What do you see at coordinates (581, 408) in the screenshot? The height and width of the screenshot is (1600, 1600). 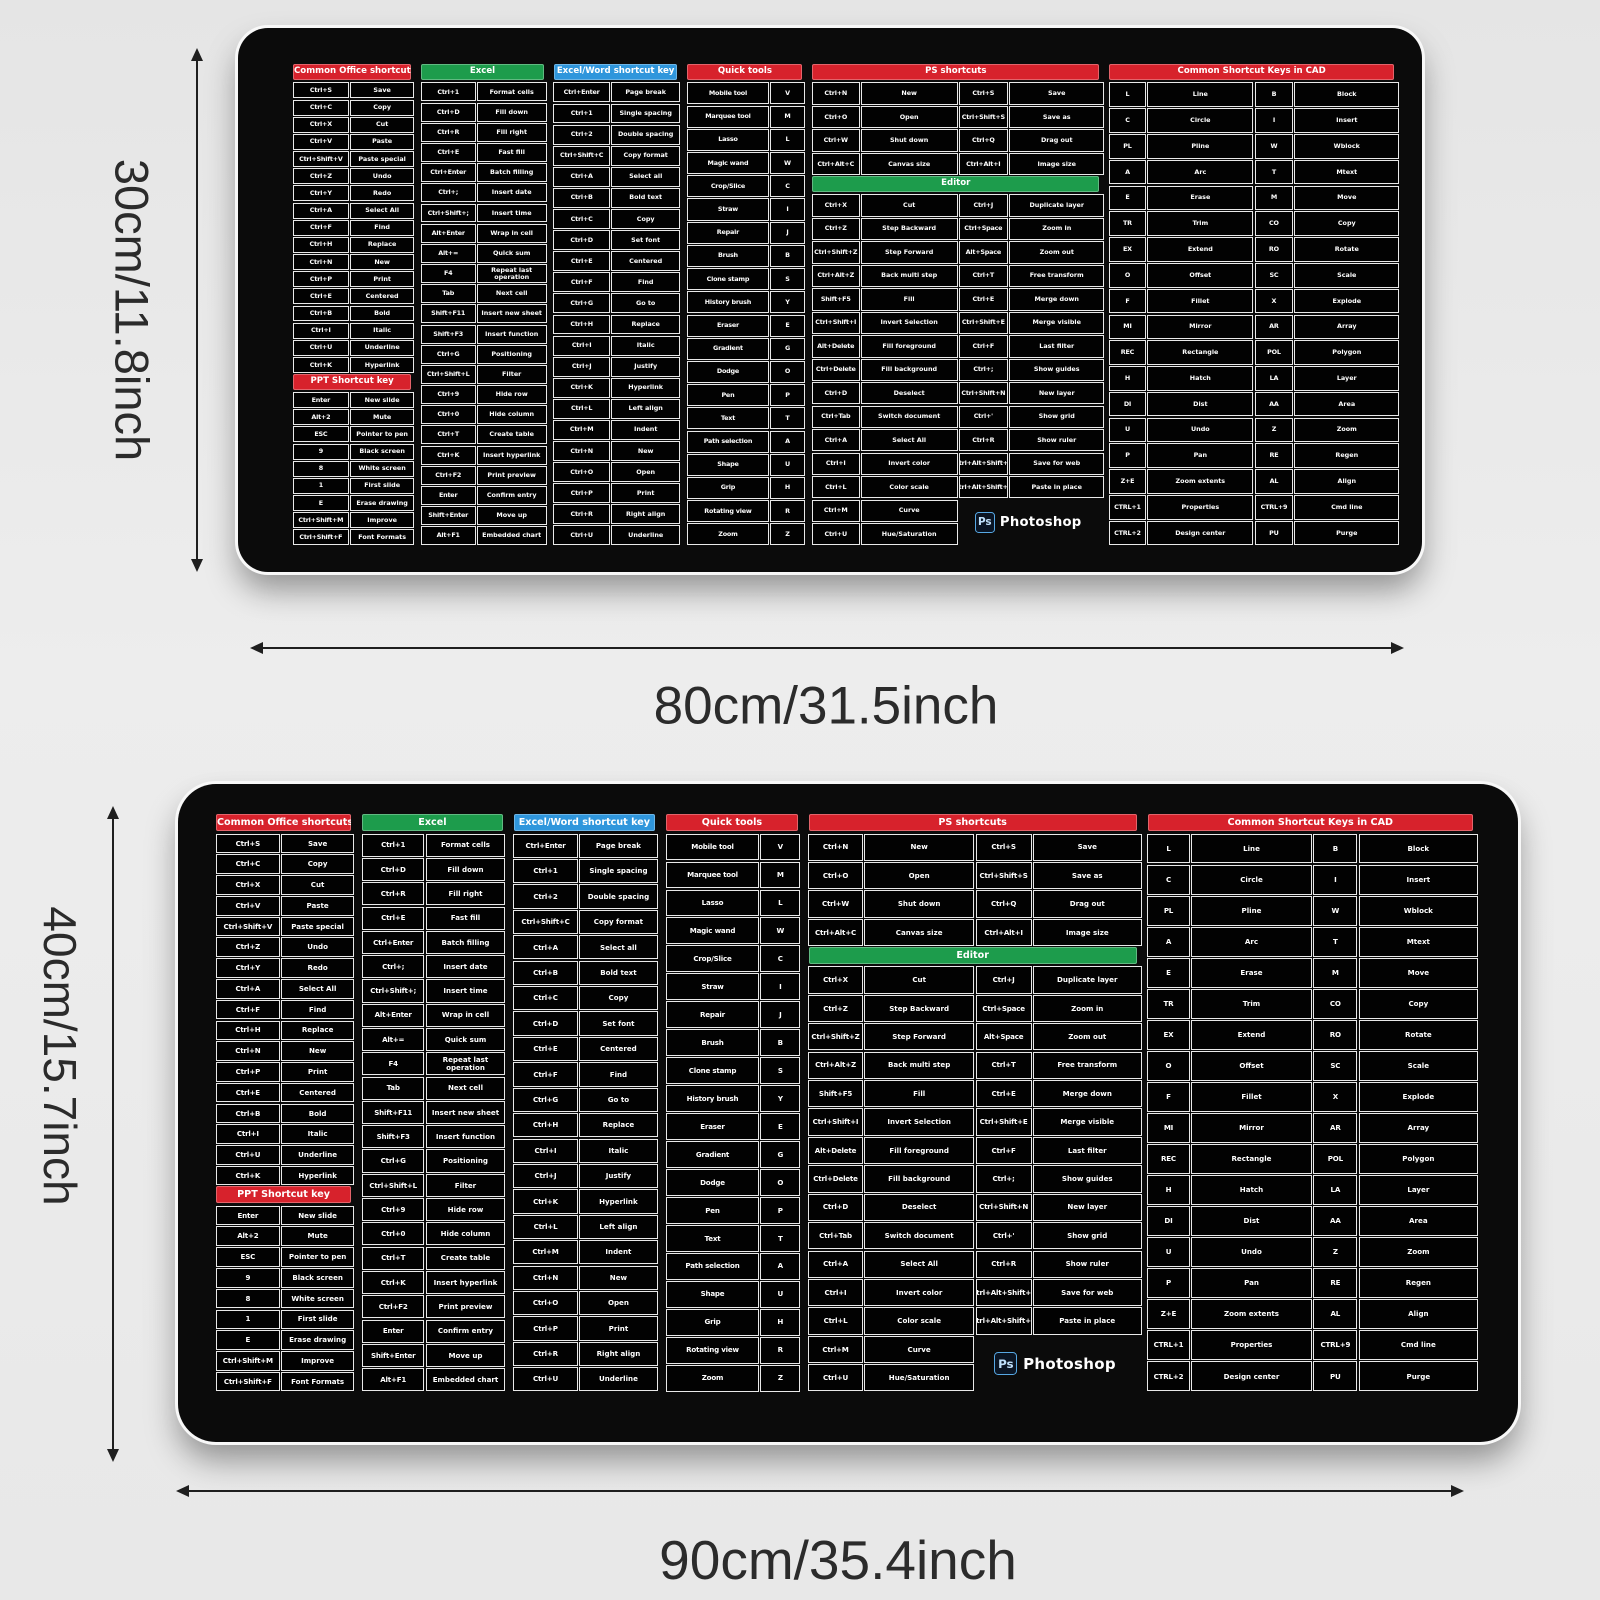 I see `key-cell: Ctrl+L` at bounding box center [581, 408].